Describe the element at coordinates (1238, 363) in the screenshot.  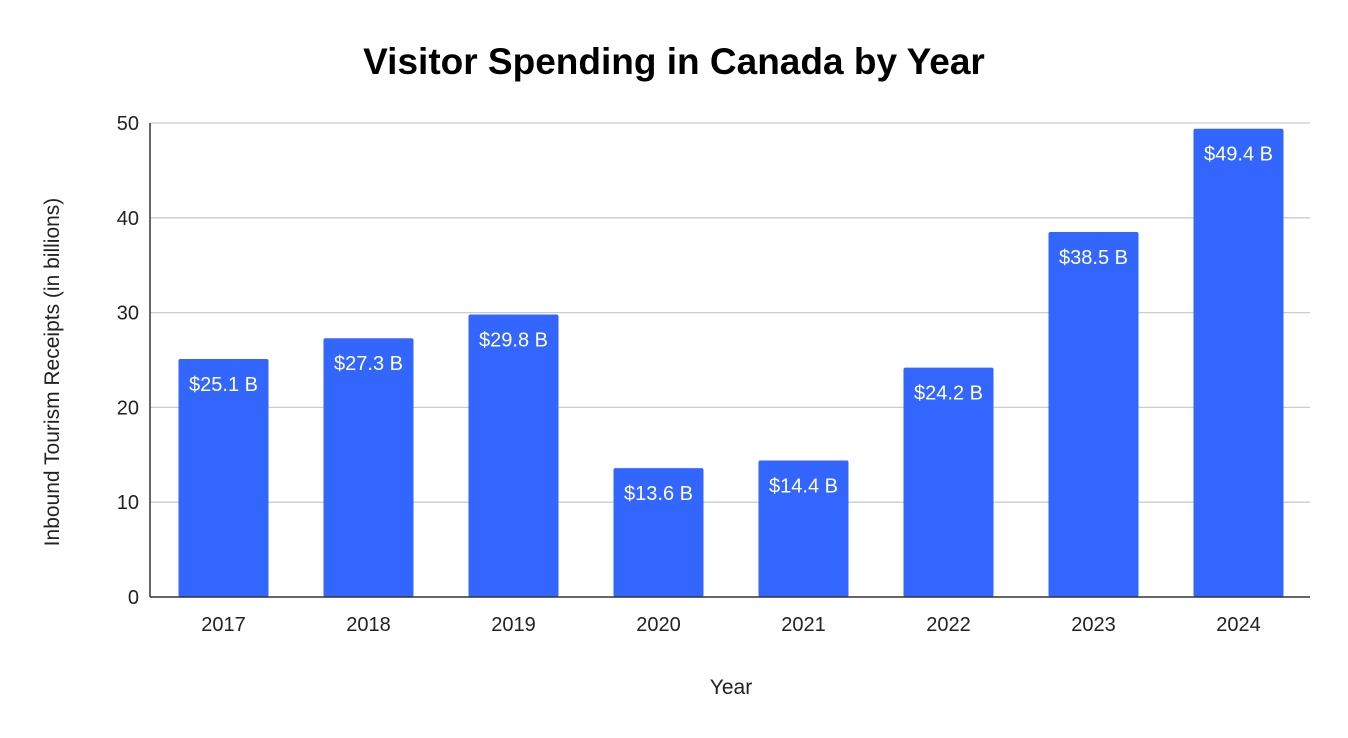
I see `bar-2024` at that location.